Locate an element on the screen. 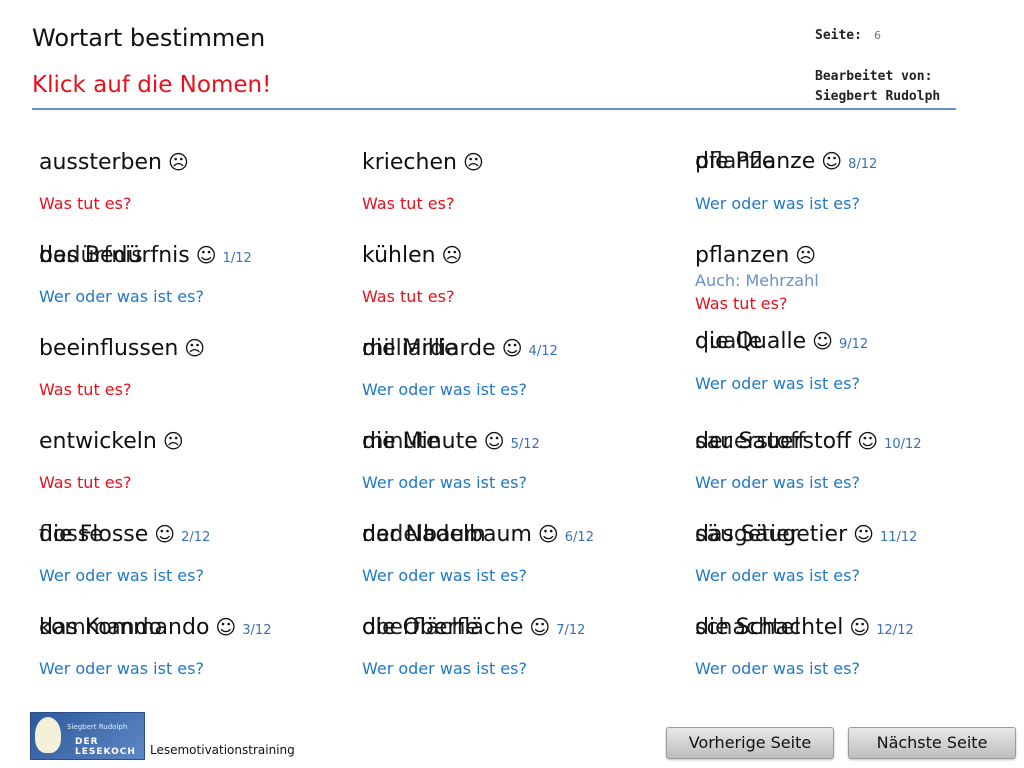  noun-counter: 12/12 is located at coordinates (895, 630).